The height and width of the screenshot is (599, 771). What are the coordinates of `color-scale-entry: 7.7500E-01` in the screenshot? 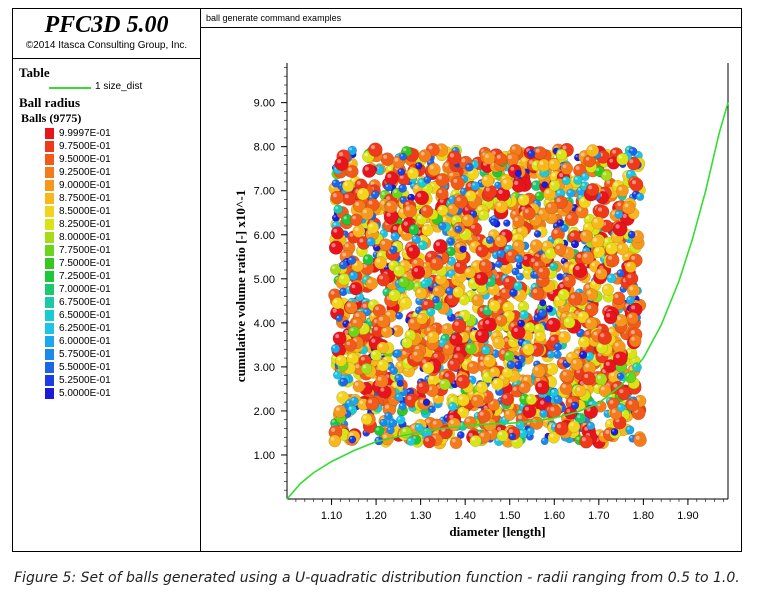 It's located at (121, 250).